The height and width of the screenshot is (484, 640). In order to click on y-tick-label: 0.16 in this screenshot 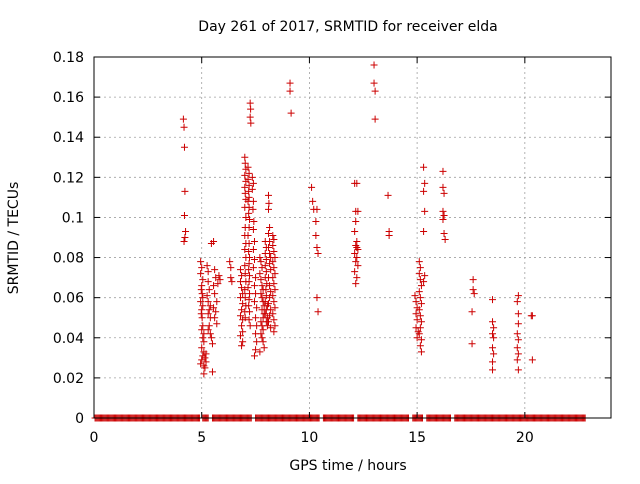, I will do `click(68, 98)`.